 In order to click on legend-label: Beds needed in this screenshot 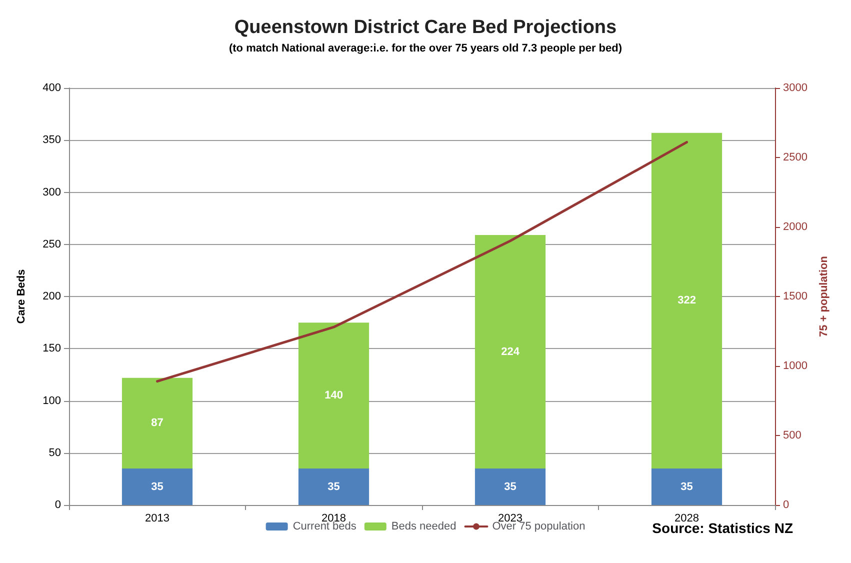, I will do `click(423, 526)`.